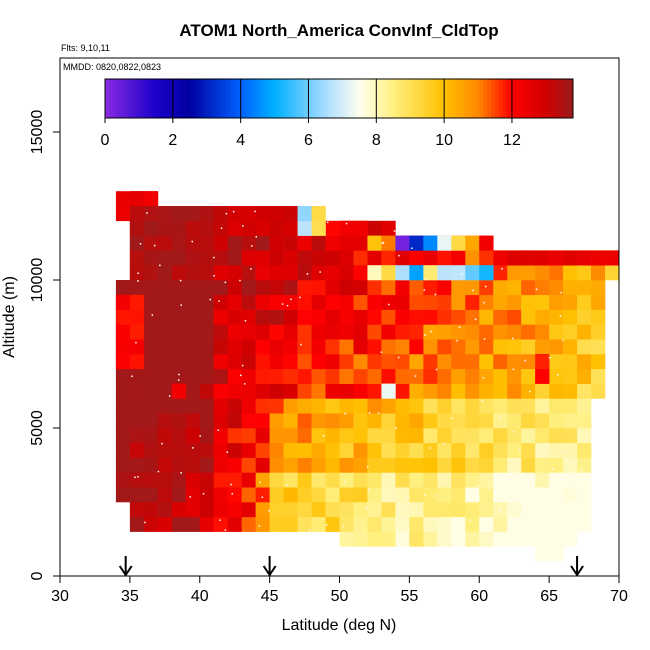 This screenshot has height=650, width=650. I want to click on x-axis-label: Latitude (deg N), so click(339, 625).